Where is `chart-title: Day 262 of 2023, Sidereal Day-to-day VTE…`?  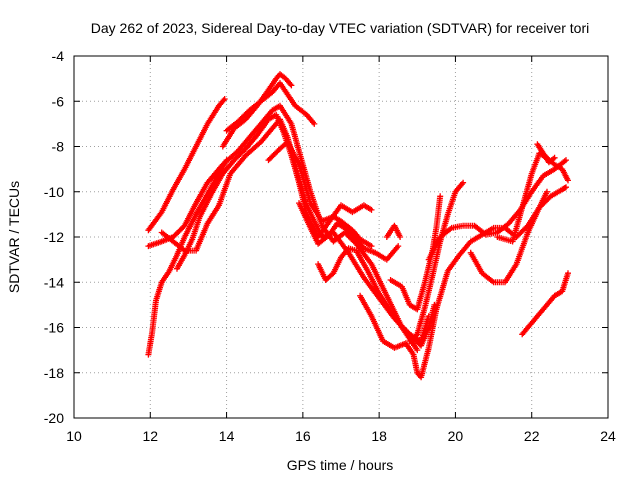
chart-title: Day 262 of 2023, Sidereal Day-to-day VTE… is located at coordinates (340, 28).